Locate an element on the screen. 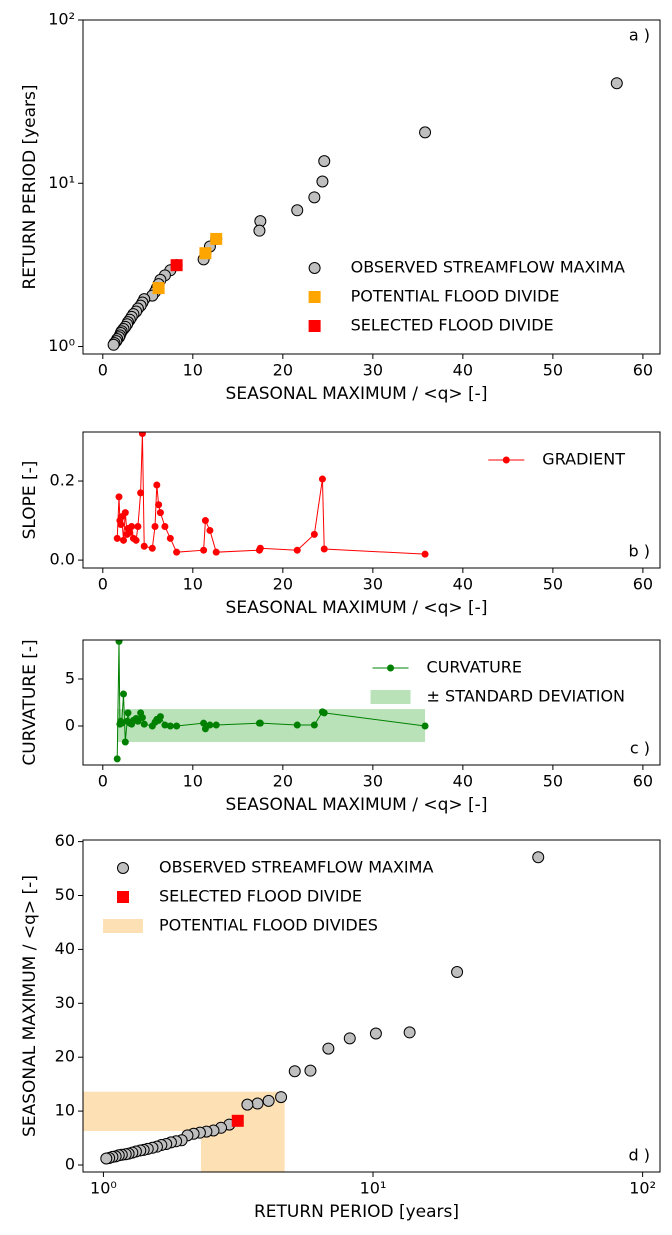 The width and height of the screenshot is (672, 1235). y-tick-label: 10⁰ is located at coordinates (61, 345).